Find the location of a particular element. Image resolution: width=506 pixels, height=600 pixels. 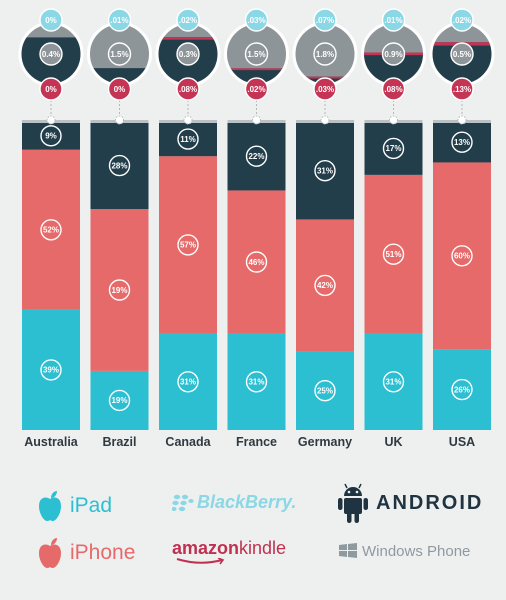

label-ipad-uk: 31% is located at coordinates (393, 382).